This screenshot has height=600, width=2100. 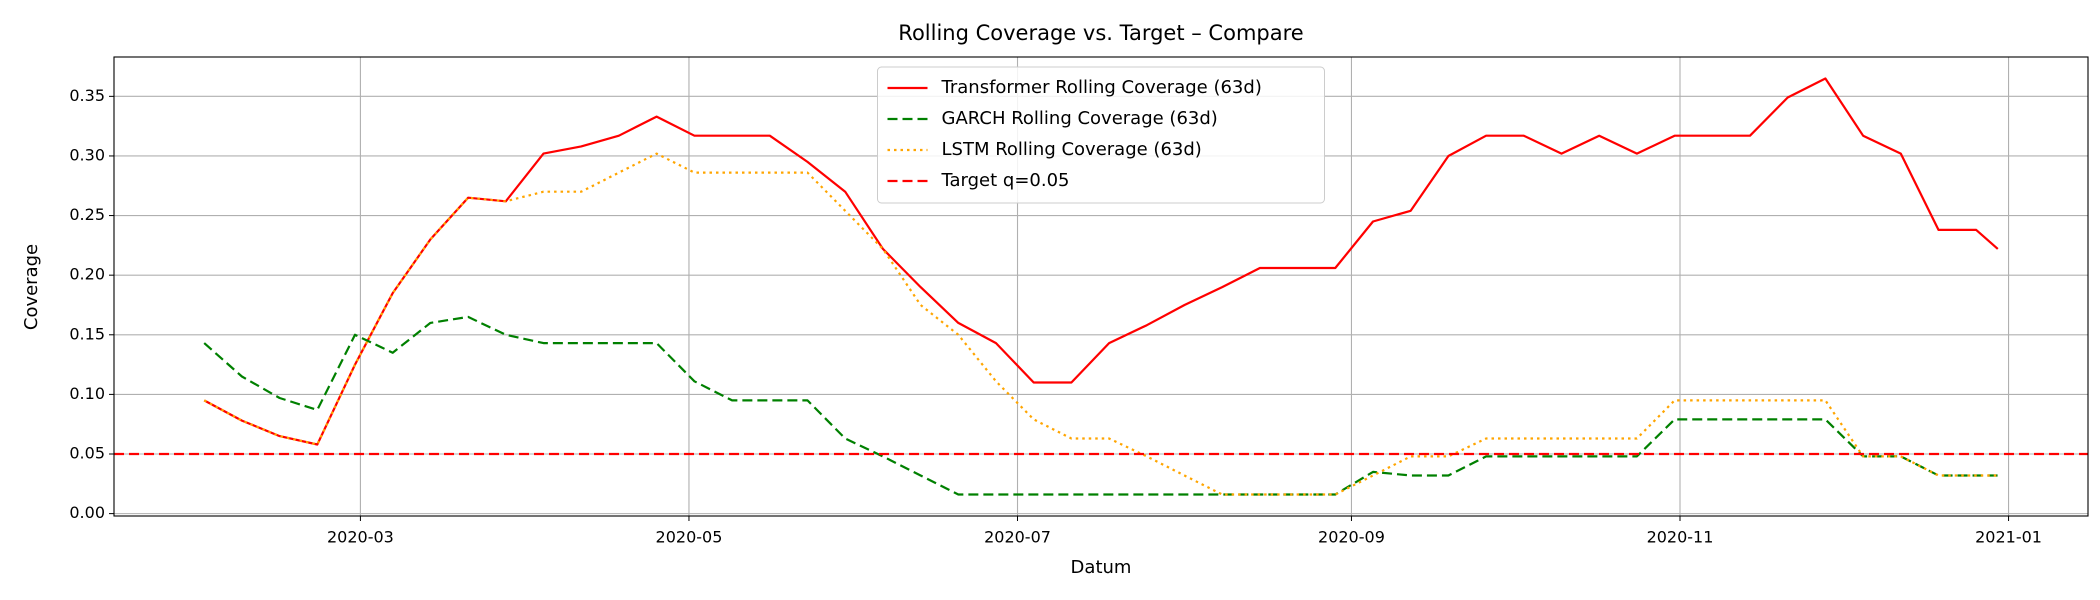 I want to click on x-tick-label: 2020-05, so click(x=689, y=537).